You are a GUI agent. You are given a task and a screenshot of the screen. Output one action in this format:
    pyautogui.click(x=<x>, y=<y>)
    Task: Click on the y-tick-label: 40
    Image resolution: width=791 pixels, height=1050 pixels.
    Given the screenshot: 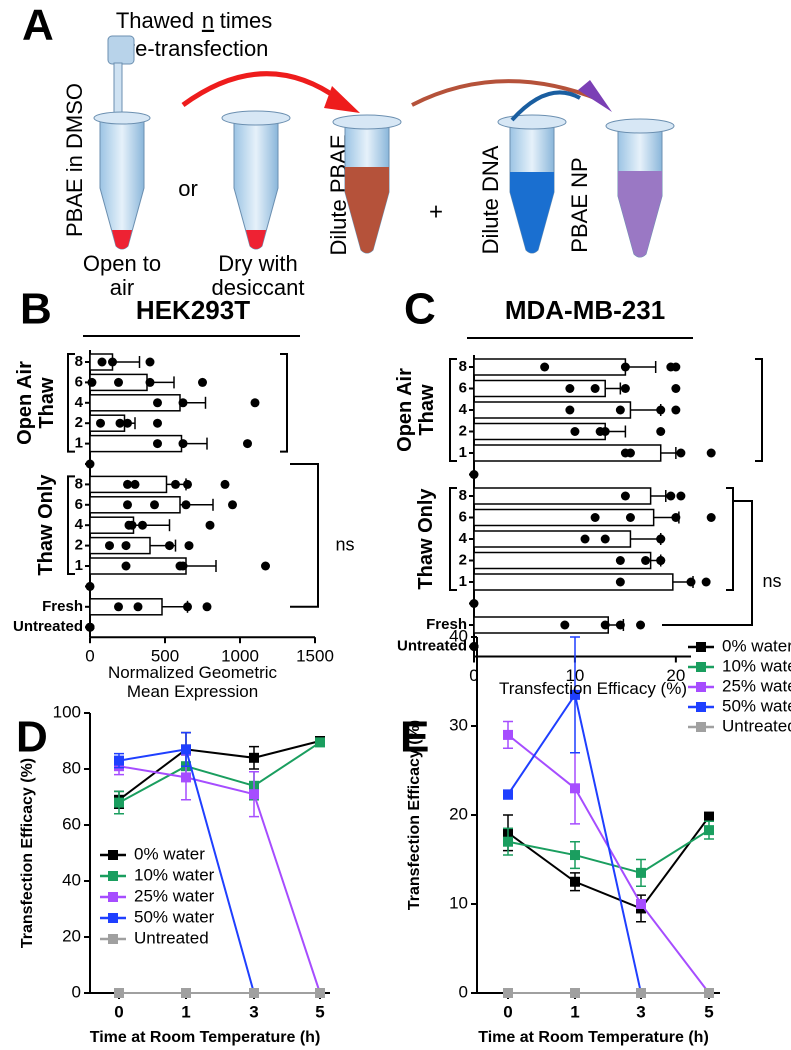 What is the action you would take?
    pyautogui.click(x=458, y=635)
    